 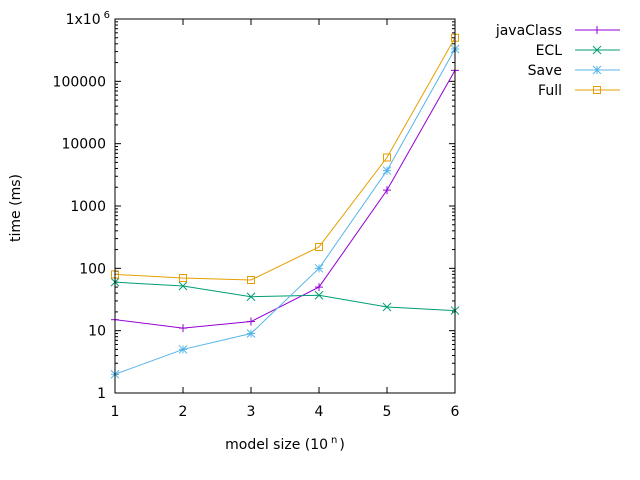 What do you see at coordinates (107, 15) in the screenshot?
I see `y-tick-label-exp: 6` at bounding box center [107, 15].